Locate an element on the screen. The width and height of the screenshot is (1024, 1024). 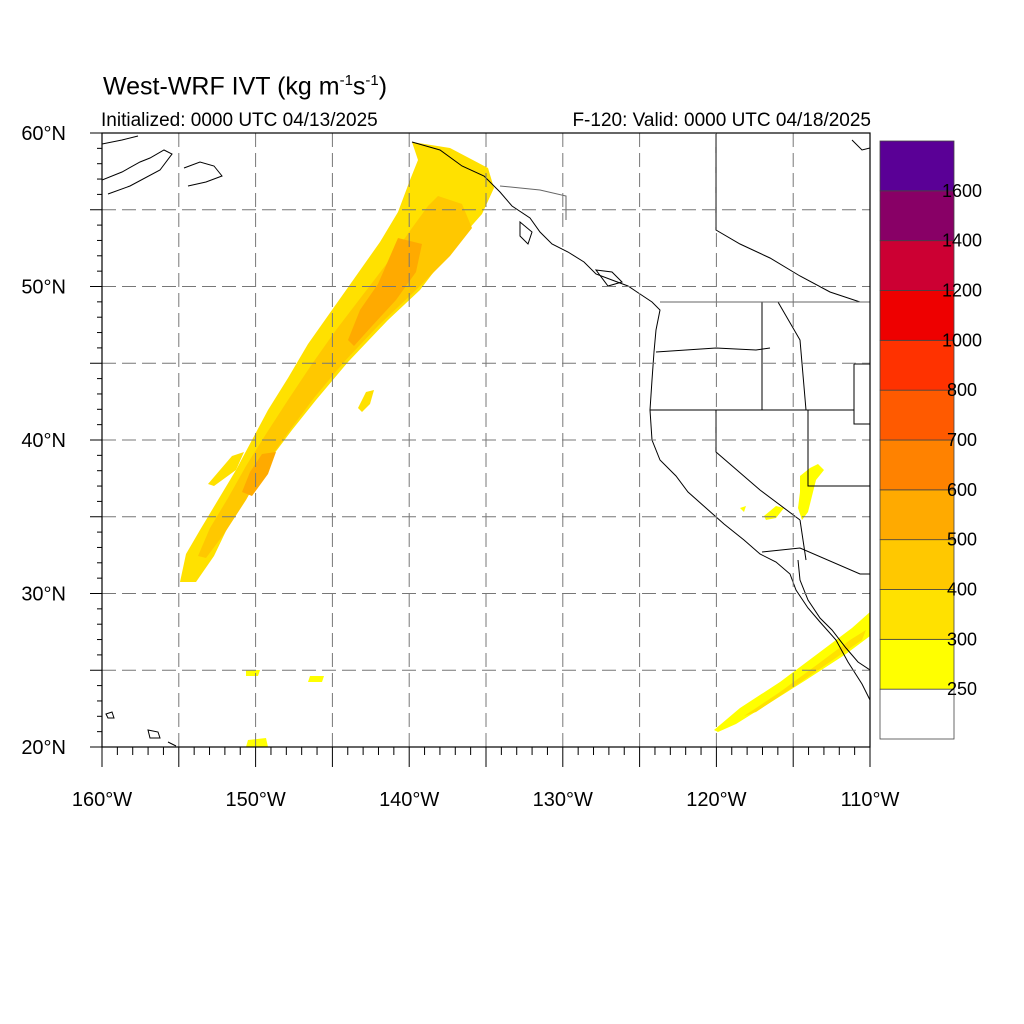
country-borders is located at coordinates (684, 244).